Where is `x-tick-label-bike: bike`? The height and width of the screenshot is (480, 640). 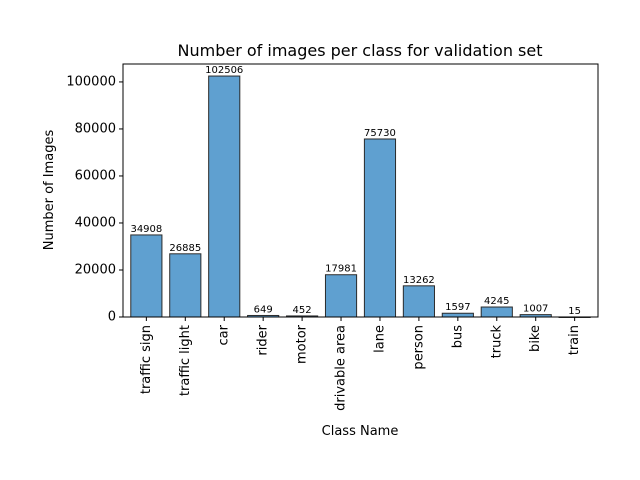 x-tick-label-bike: bike is located at coordinates (535, 338).